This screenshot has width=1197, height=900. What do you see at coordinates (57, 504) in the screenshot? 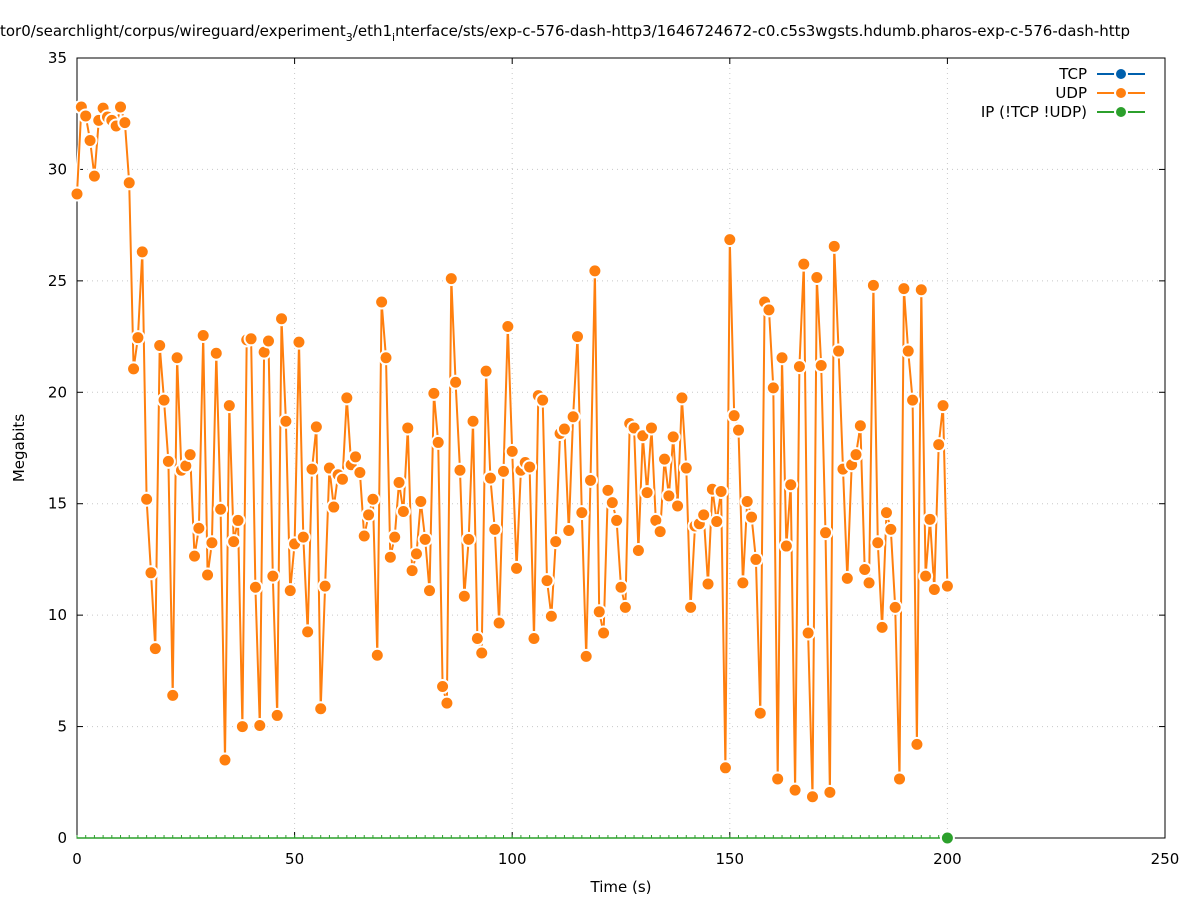
I see `y-tick-label: 15` at bounding box center [57, 504].